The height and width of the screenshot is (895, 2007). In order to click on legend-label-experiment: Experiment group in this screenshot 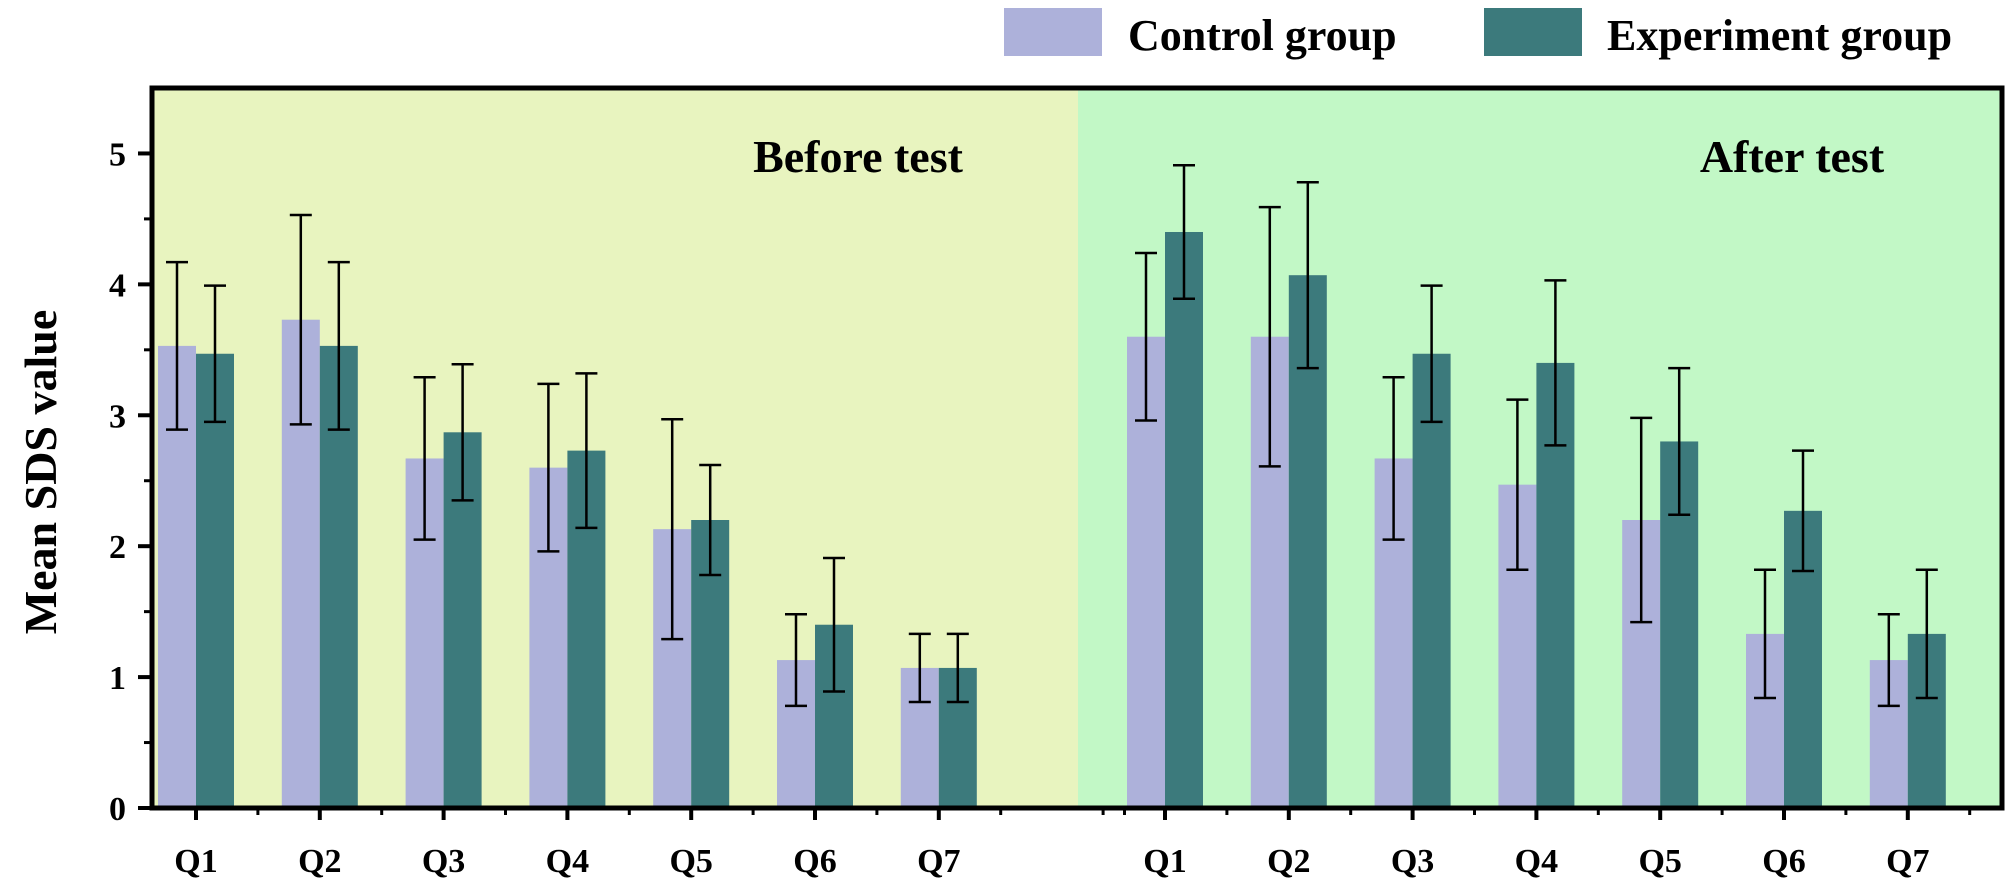, I will do `click(1779, 35)`.